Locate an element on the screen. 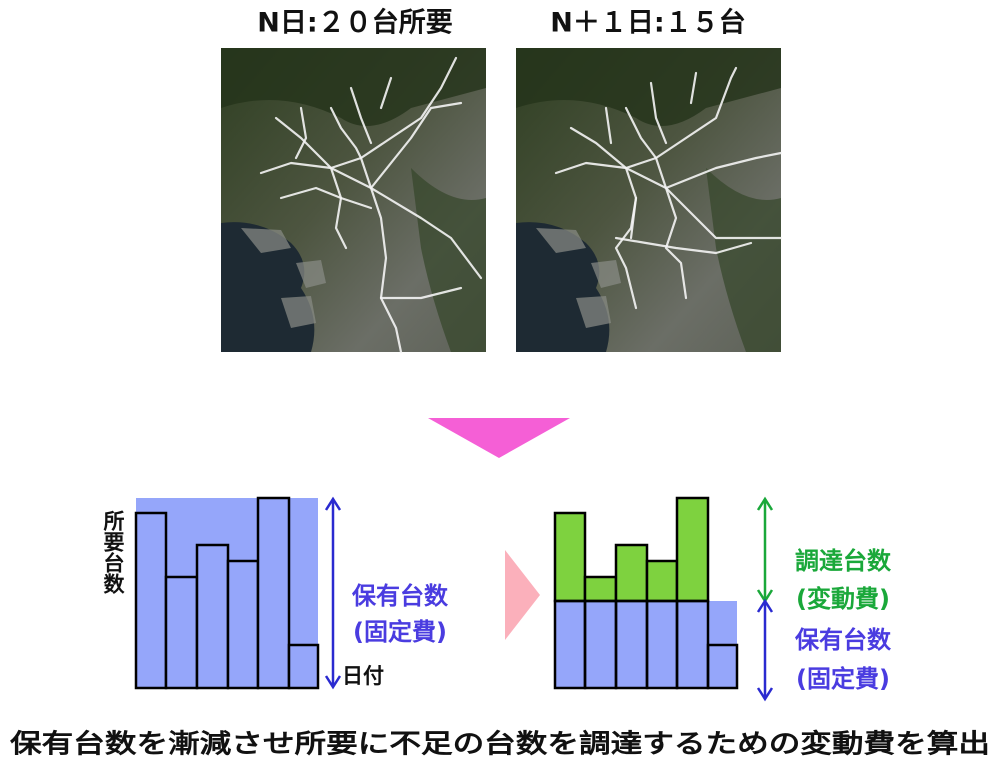 The height and width of the screenshot is (769, 1000). right-chart: 調達台数 (変動費) 保有台数 (固定費) is located at coordinates (722, 599).